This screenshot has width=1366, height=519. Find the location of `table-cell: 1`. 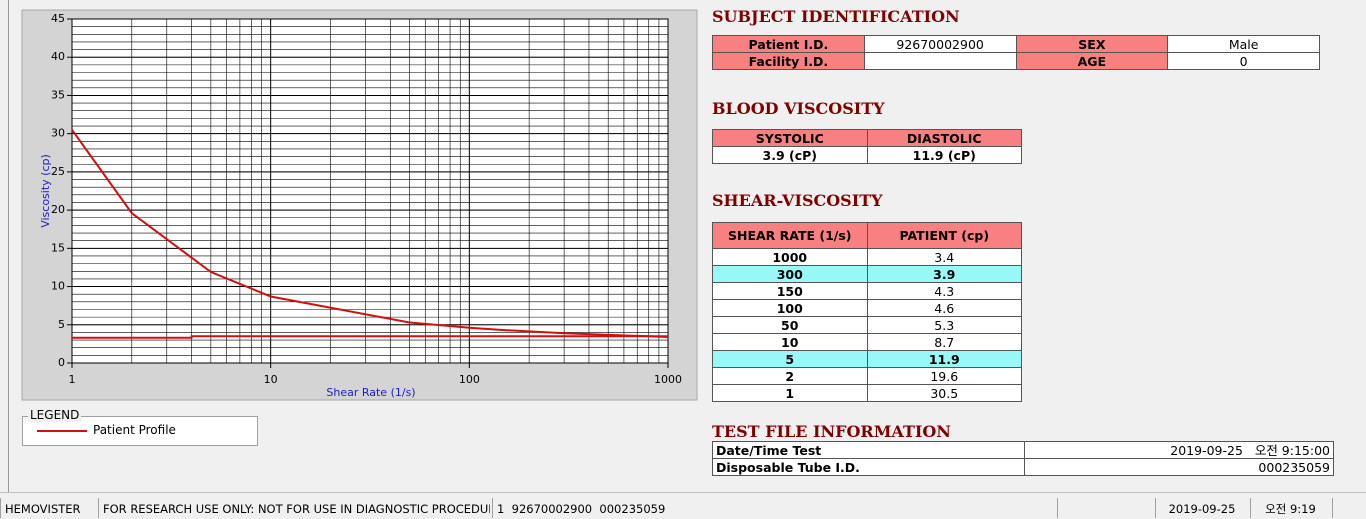

table-cell: 1 is located at coordinates (790, 393).